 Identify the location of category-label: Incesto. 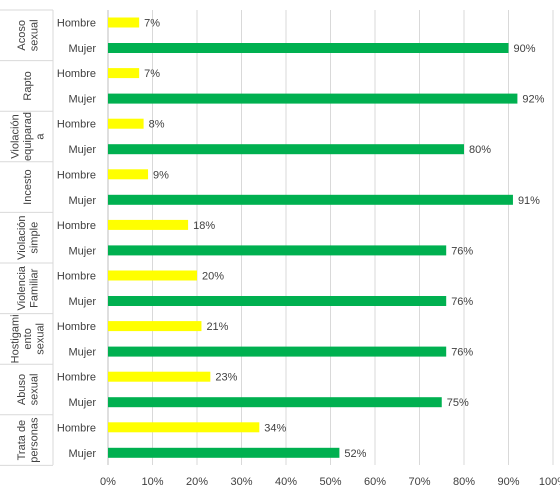
(28, 186).